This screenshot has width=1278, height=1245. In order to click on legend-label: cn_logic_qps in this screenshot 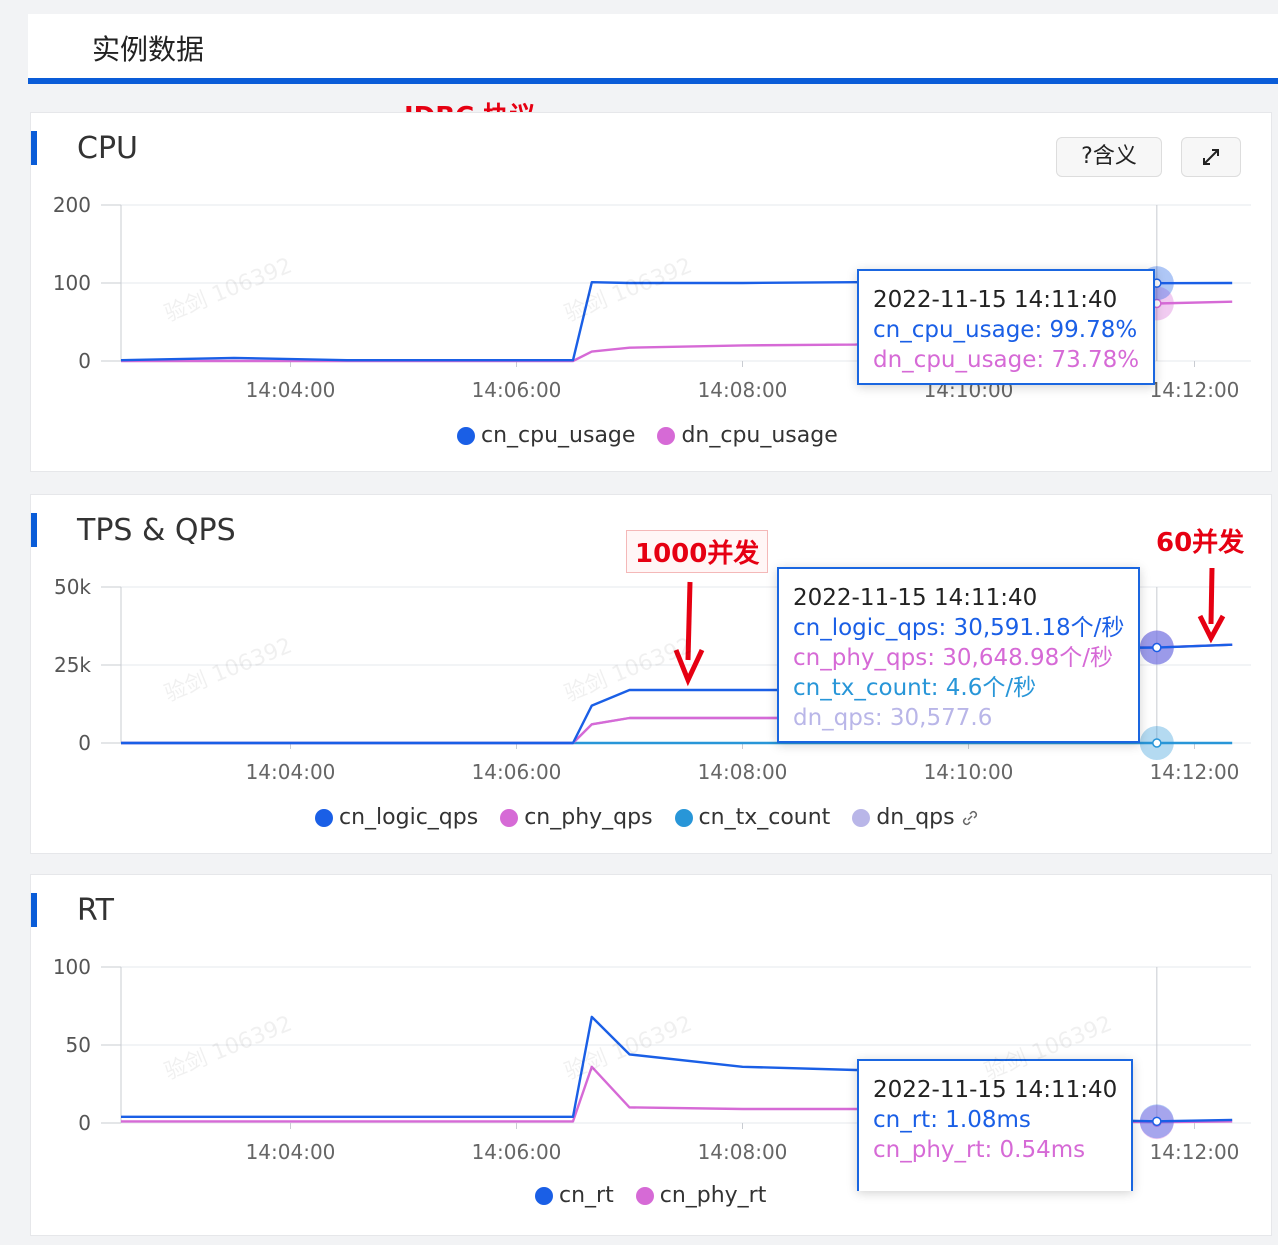, I will do `click(409, 817)`.